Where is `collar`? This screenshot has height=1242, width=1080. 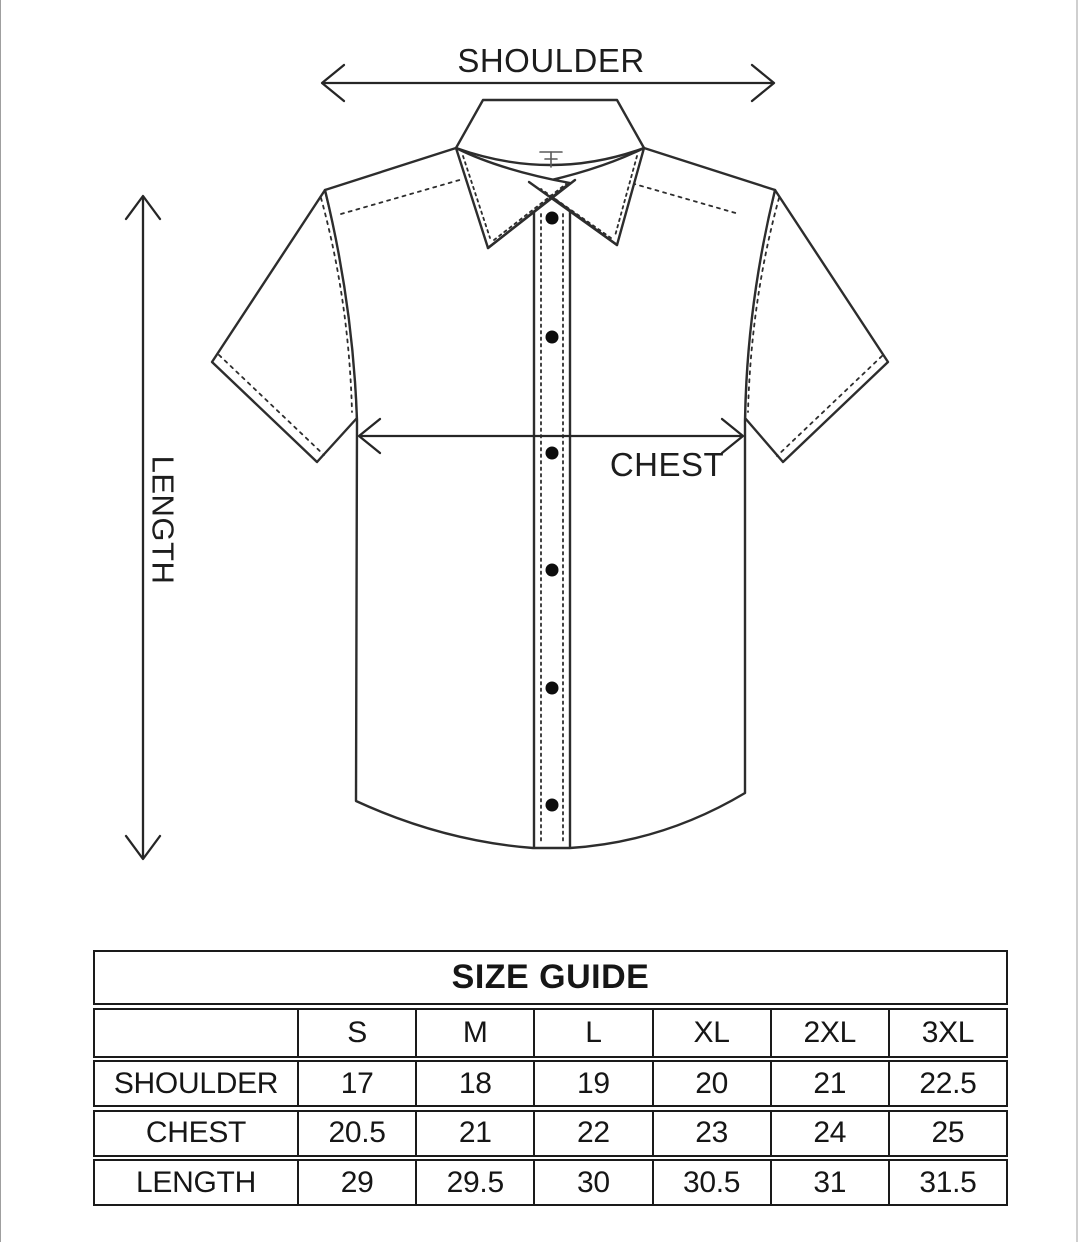 collar is located at coordinates (550, 174).